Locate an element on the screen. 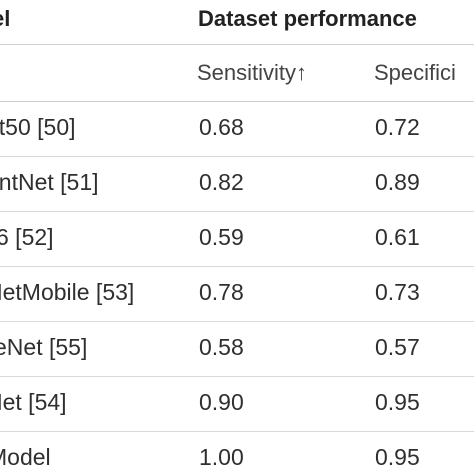 Image resolution: width=474 pixels, height=474 pixels. table-row: Model 1.00 0.95 is located at coordinates (237, 452).